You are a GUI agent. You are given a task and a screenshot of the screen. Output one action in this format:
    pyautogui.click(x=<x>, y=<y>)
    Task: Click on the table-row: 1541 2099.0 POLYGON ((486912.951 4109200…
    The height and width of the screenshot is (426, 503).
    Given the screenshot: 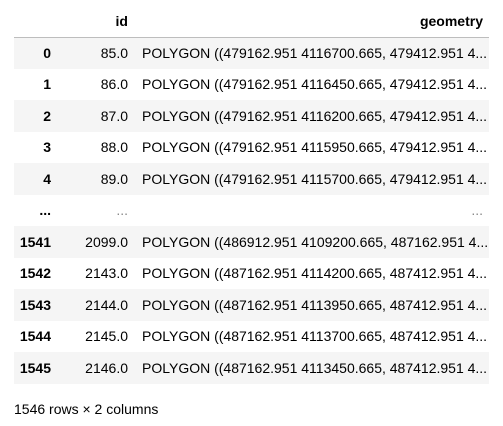 What is the action you would take?
    pyautogui.click(x=251, y=242)
    